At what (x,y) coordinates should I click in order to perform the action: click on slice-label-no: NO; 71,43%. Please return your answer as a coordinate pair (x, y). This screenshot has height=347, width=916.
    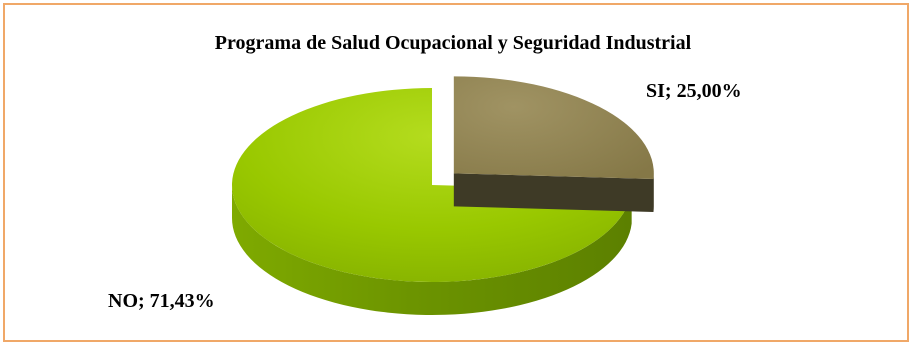
    Looking at the image, I should click on (161, 301).